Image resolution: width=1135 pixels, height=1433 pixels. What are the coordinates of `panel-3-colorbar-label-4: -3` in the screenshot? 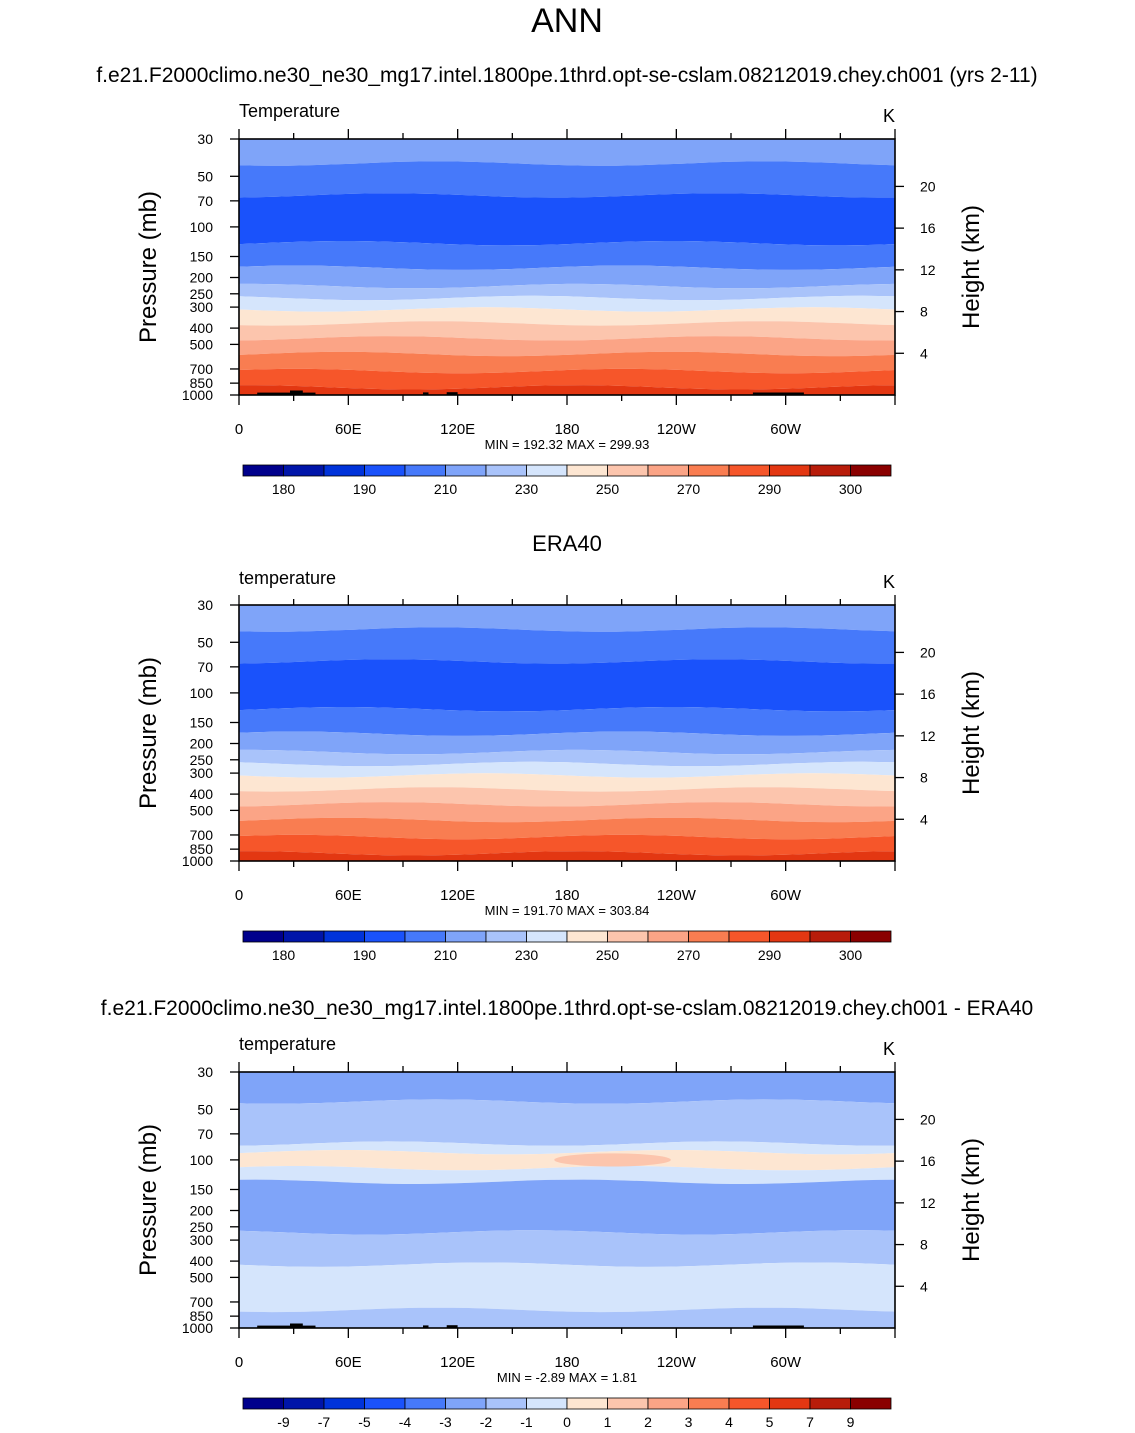 It's located at (445, 1422).